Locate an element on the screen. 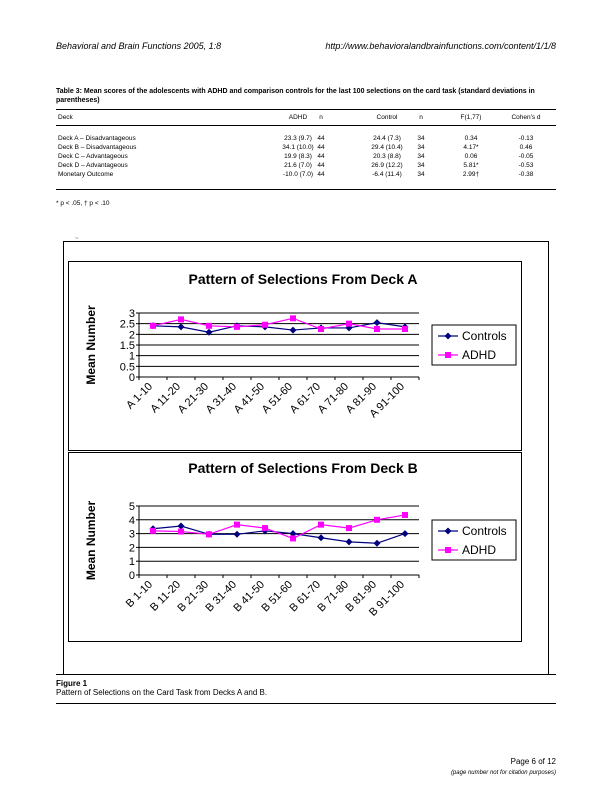 The height and width of the screenshot is (792, 612). table-cell: 0.34 is located at coordinates (471, 138).